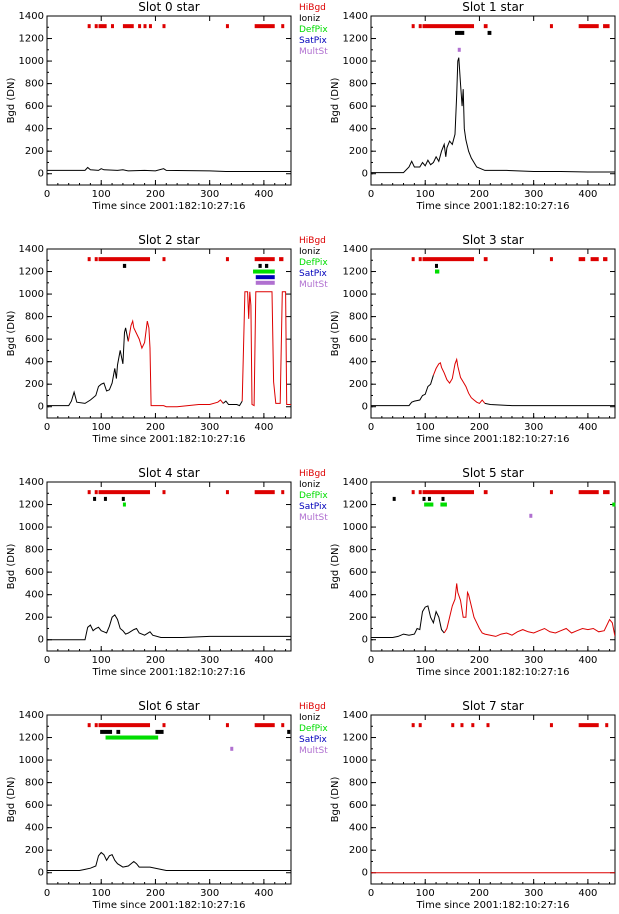  What do you see at coordinates (313, 751) in the screenshot?
I see `legend-multst: MultSt` at bounding box center [313, 751].